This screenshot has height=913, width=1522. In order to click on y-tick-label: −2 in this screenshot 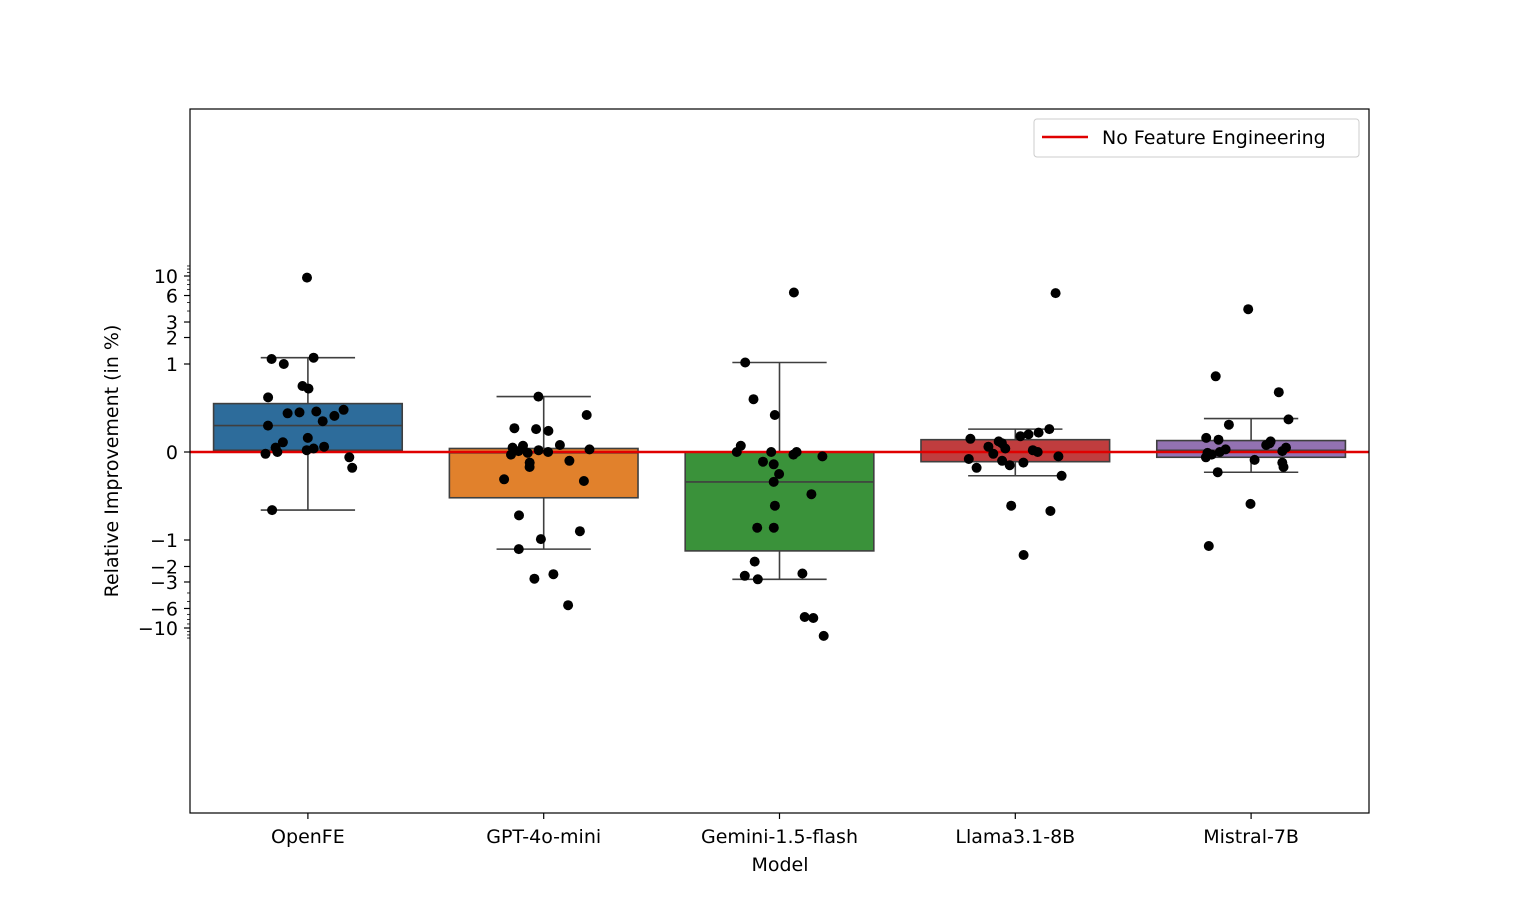, I will do `click(164, 567)`.